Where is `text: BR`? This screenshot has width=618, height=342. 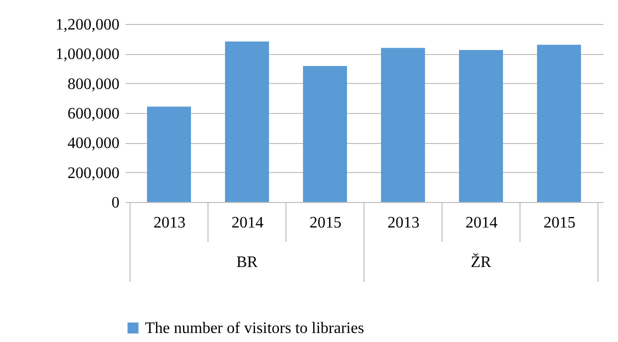
text: BR is located at coordinates (247, 262).